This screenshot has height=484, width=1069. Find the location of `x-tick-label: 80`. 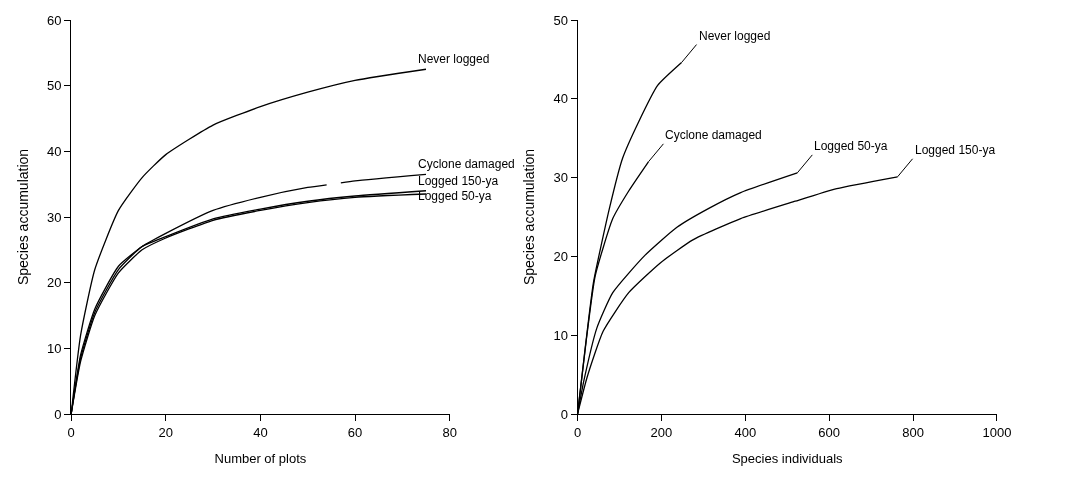

x-tick-label: 80 is located at coordinates (449, 432).